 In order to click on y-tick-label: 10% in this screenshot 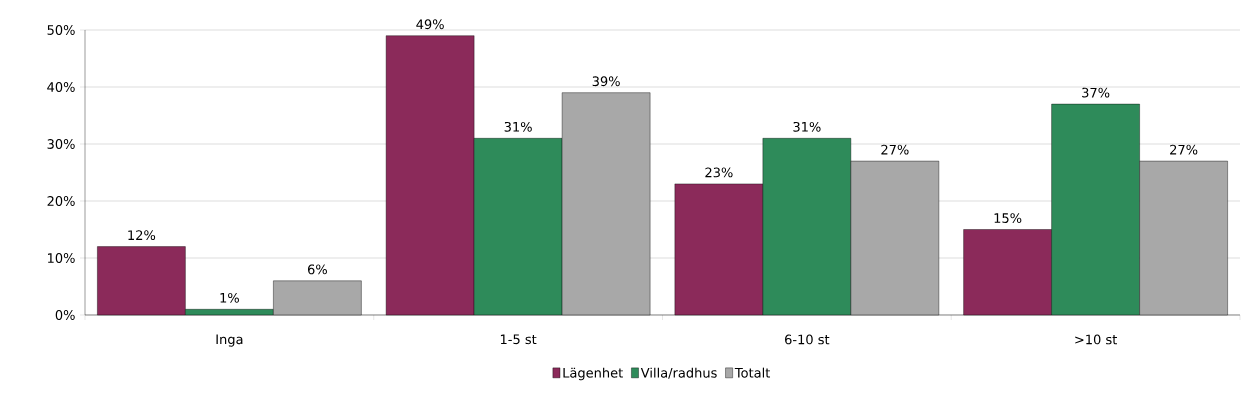, I will do `click(61, 258)`.